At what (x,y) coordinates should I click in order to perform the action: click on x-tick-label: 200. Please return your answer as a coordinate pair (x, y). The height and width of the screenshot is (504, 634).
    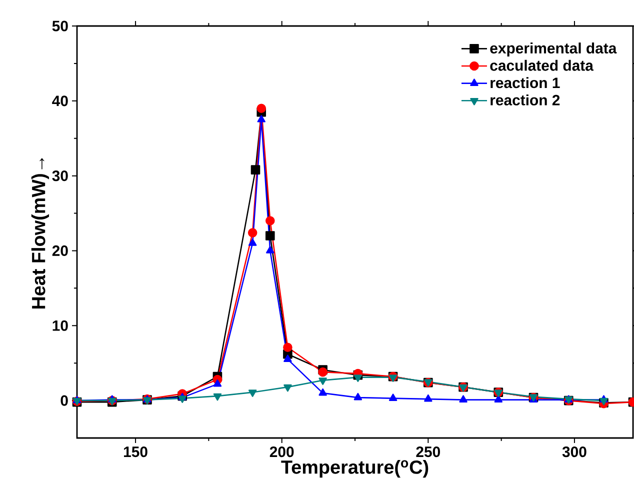
    Looking at the image, I should click on (282, 452).